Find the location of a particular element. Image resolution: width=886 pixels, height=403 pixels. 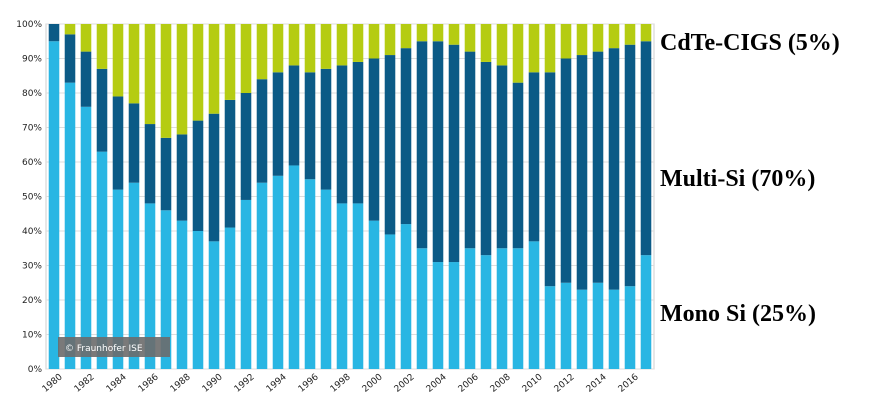

x-tick-label: 2012 is located at coordinates (565, 383).